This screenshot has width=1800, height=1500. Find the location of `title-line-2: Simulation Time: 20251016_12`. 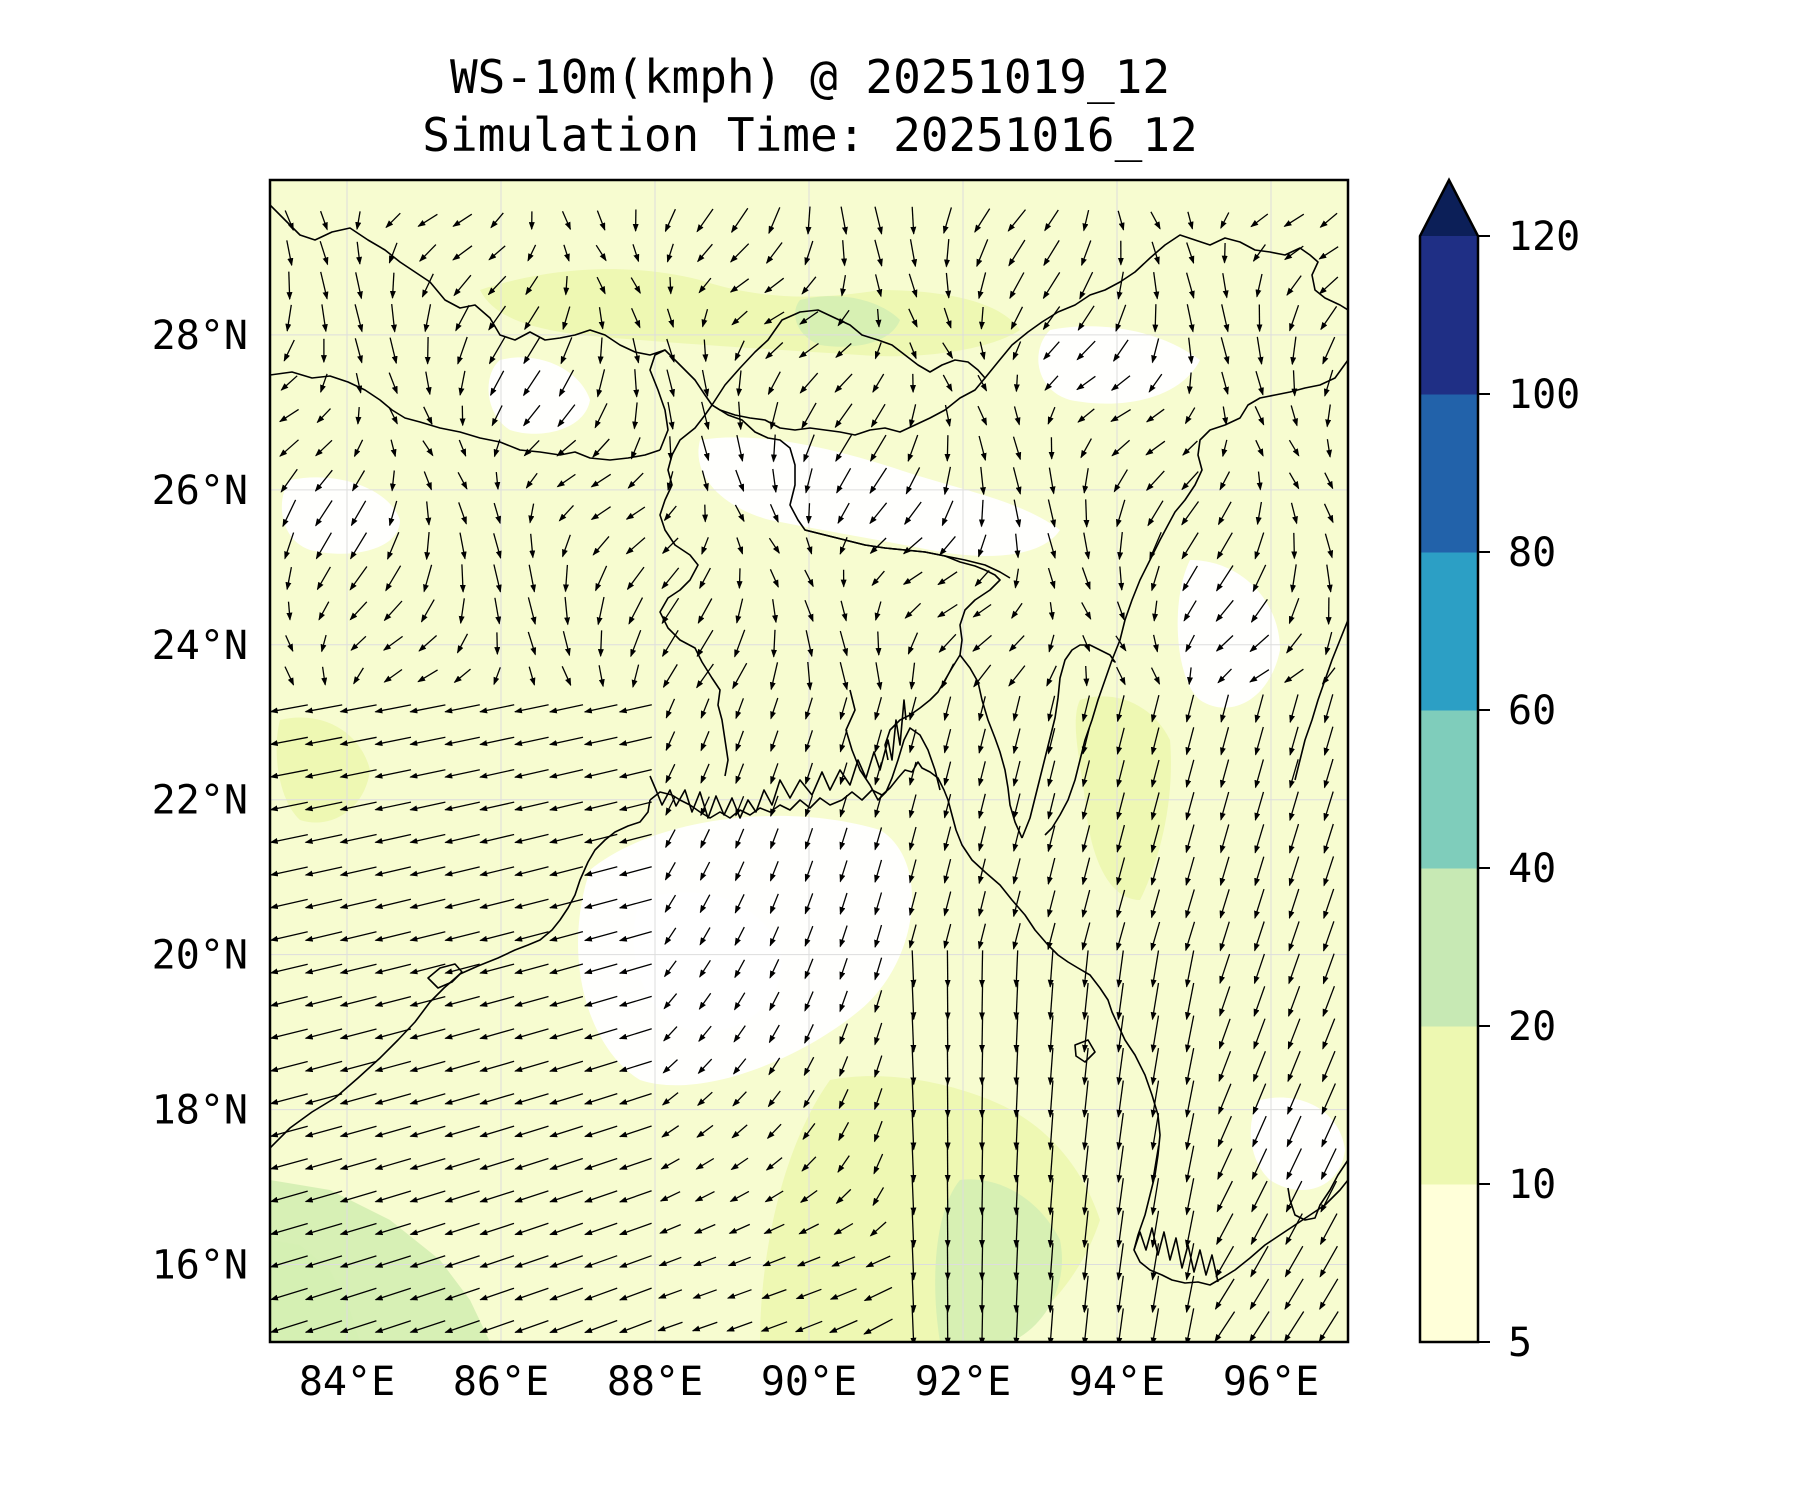

title-line-2: Simulation Time: 20251016_12 is located at coordinates (810, 135).